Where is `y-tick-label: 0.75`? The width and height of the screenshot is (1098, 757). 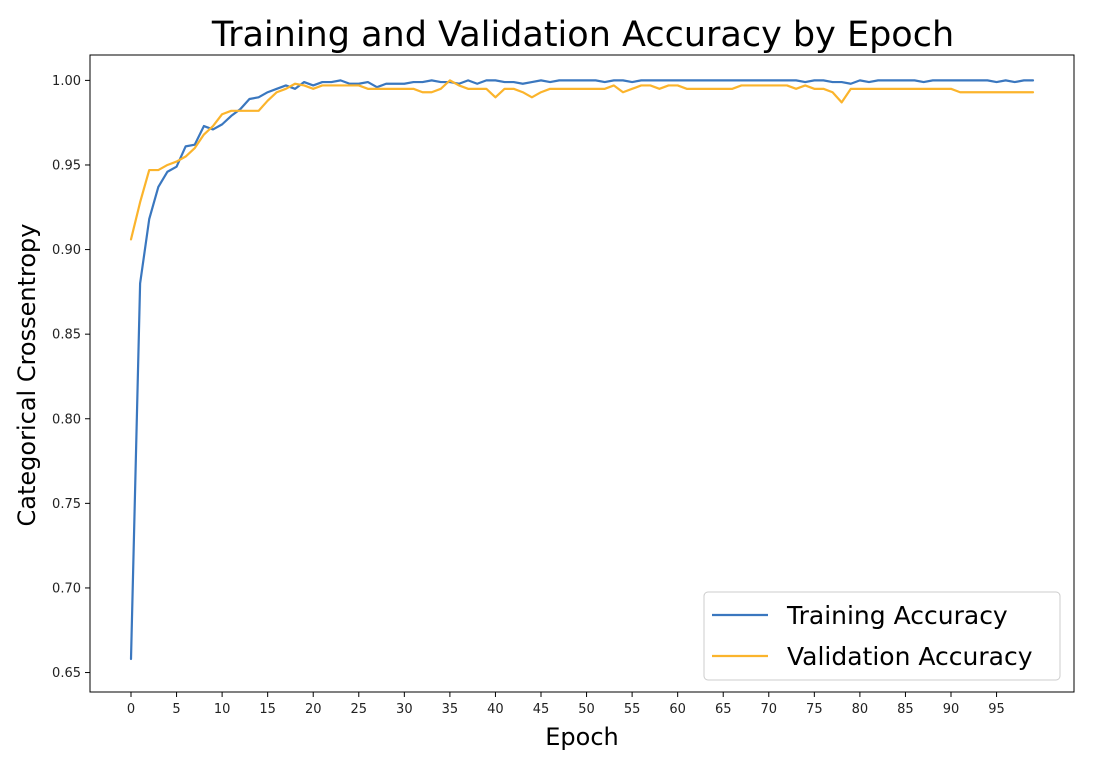
y-tick-label: 0.75 is located at coordinates (66, 504).